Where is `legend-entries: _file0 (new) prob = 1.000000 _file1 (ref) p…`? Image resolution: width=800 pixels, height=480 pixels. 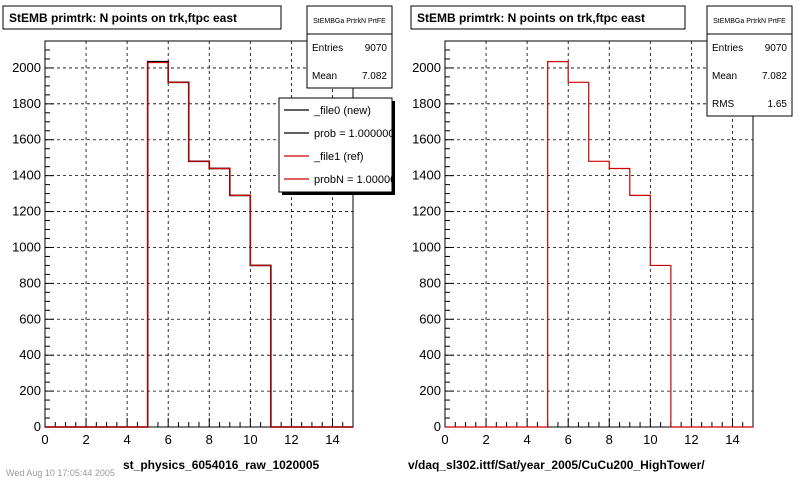 legend-entries: _file0 (new) prob = 1.000000 _file1 (ref) p… is located at coordinates (343, 145).